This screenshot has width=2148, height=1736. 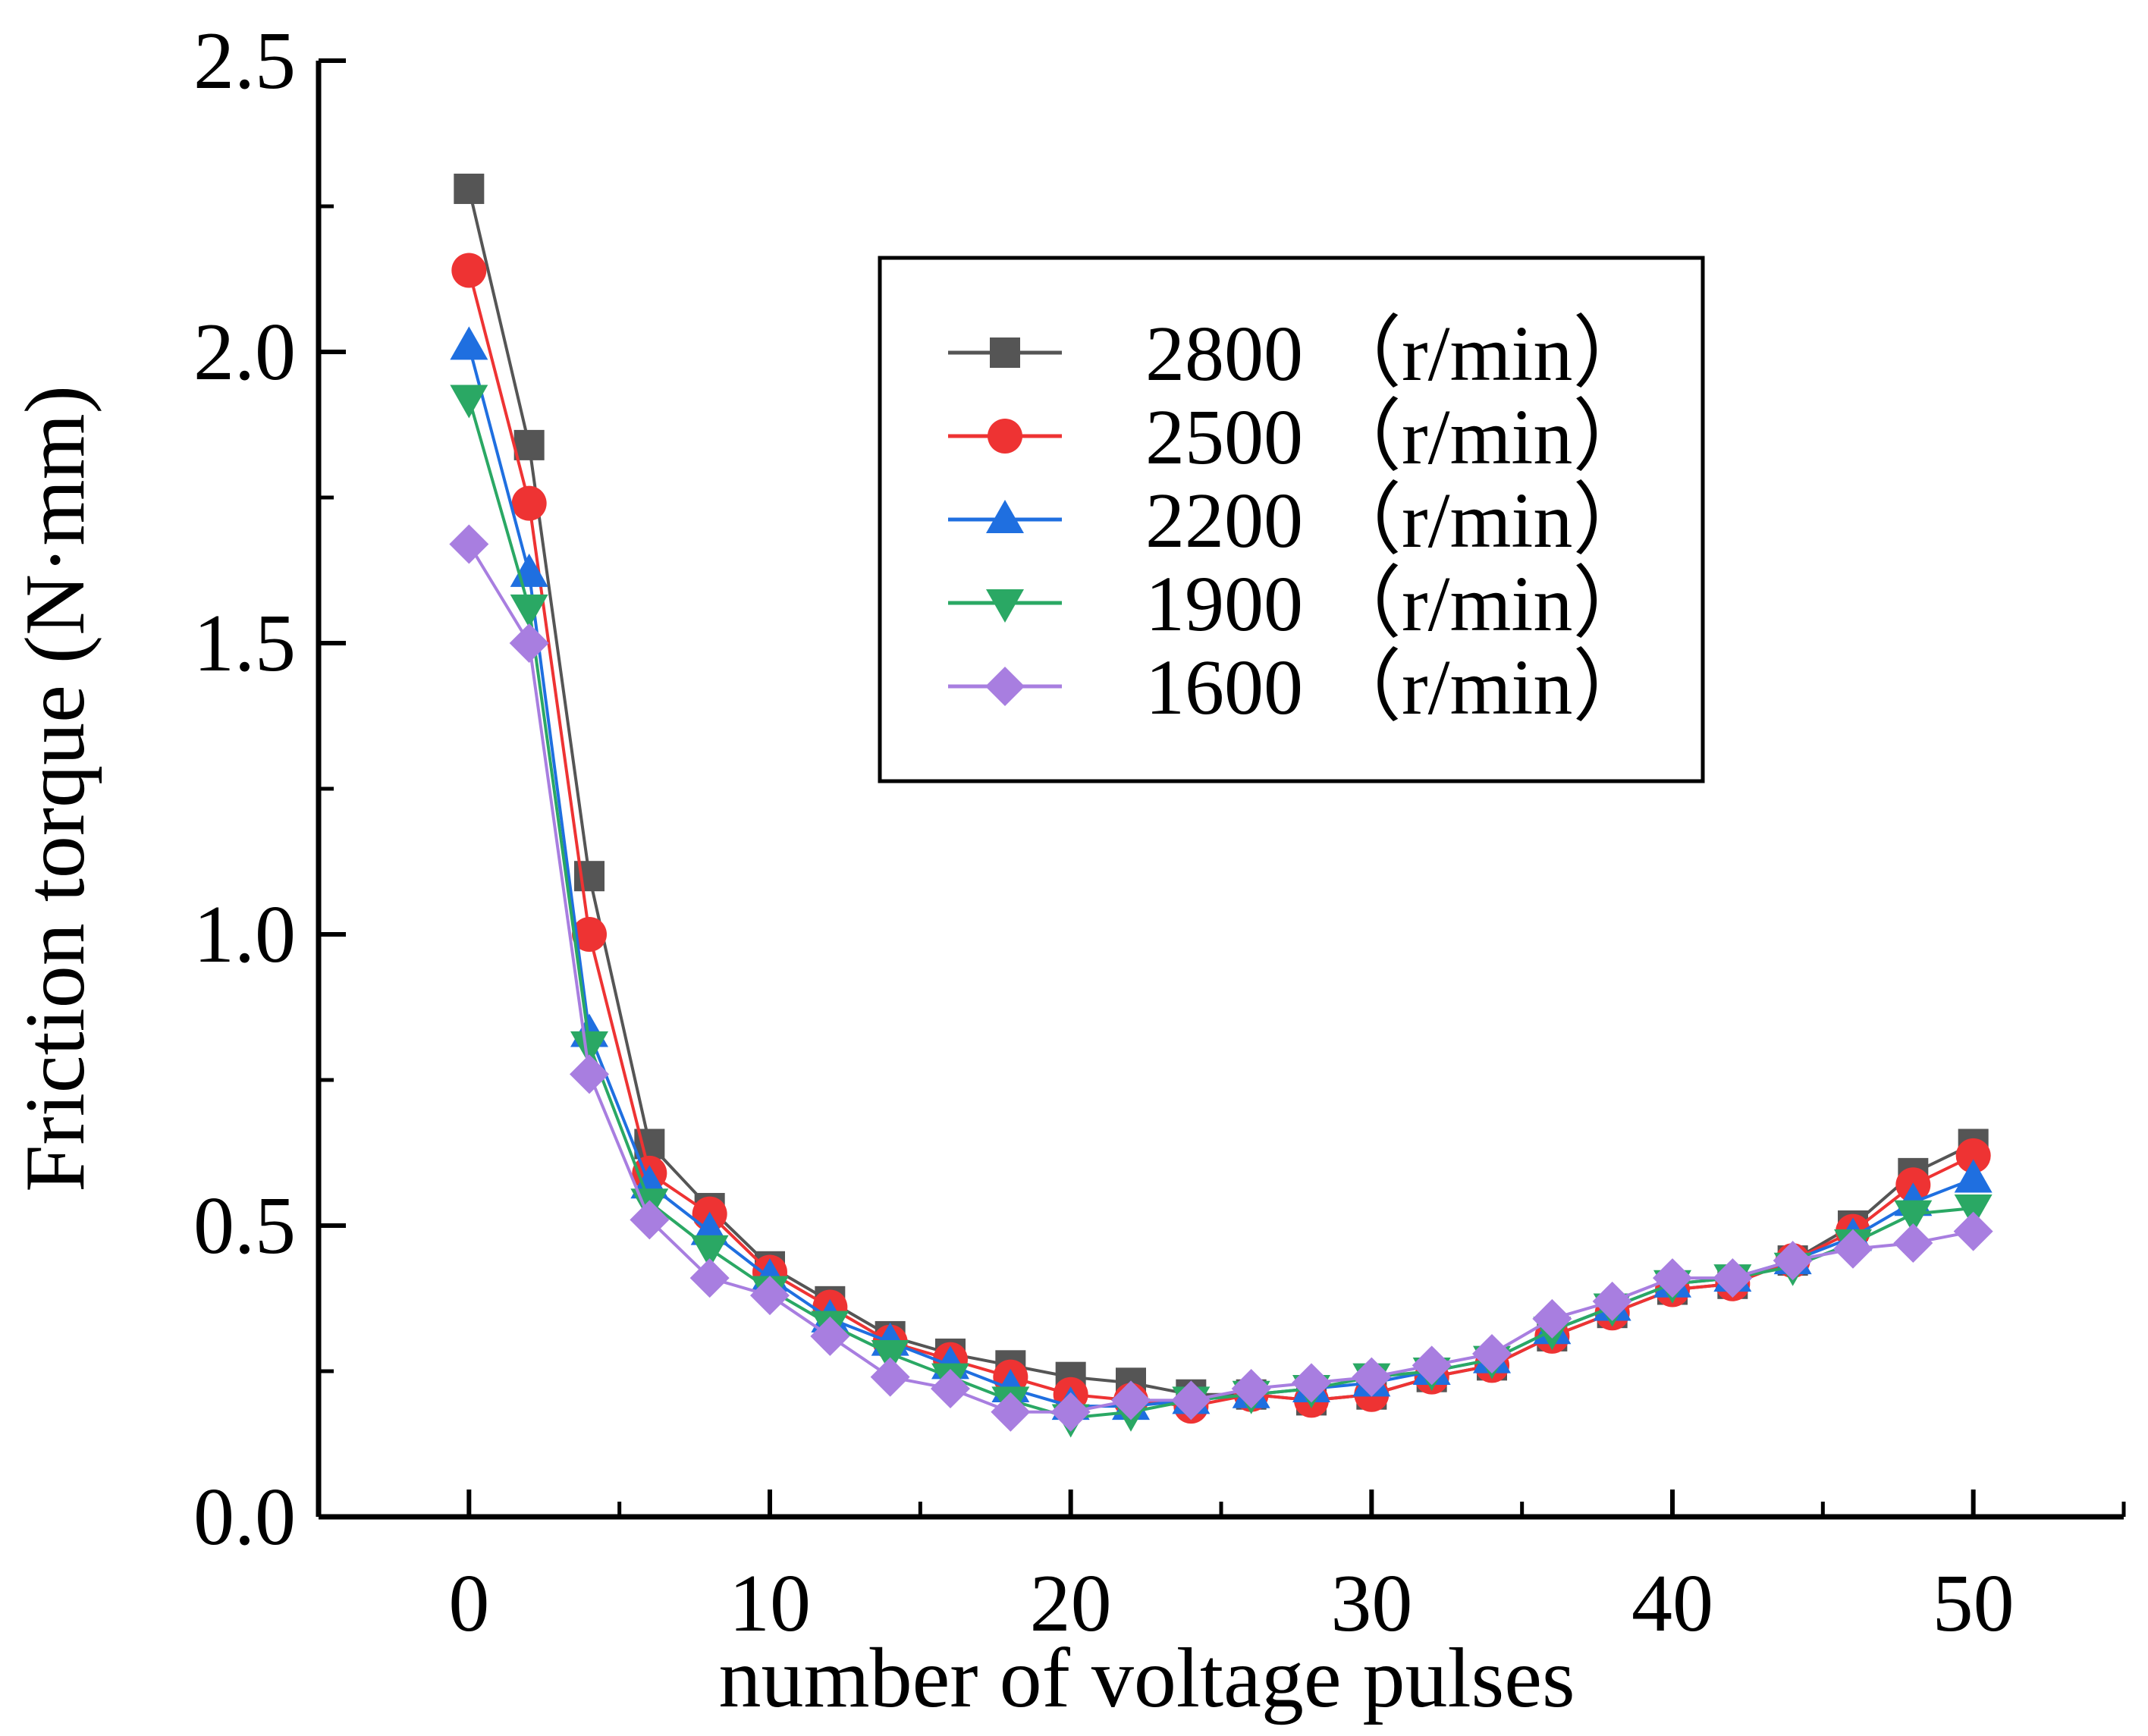 I want to click on legend-label: 2500 （r/min）, so click(x=1398, y=438).